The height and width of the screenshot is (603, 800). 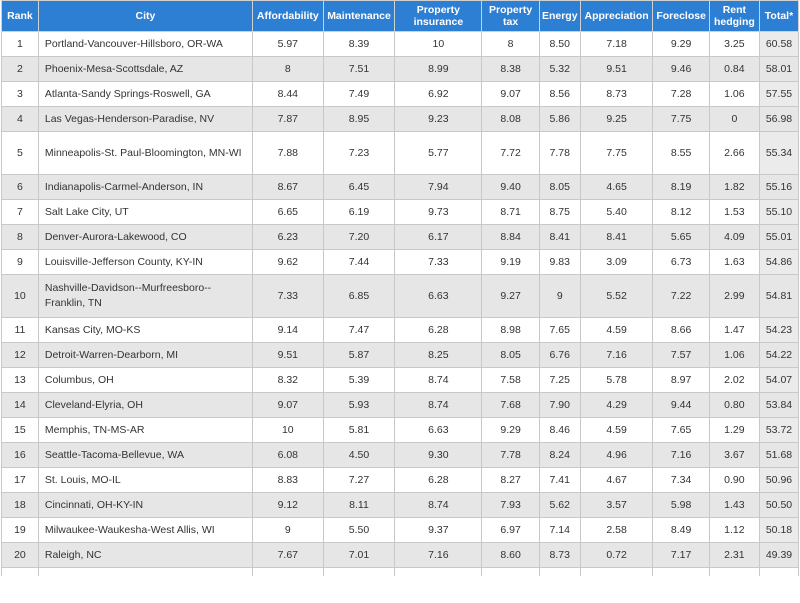 I want to click on maintenance-cell: 7.23, so click(x=359, y=153).